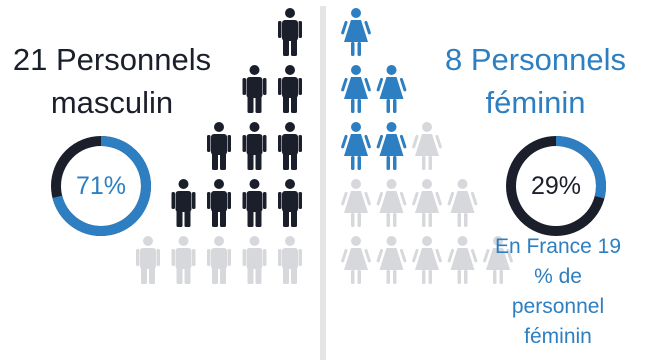 Image resolution: width=647 pixels, height=360 pixels. I want to click on france-note-line-3: personnel, so click(558, 306).